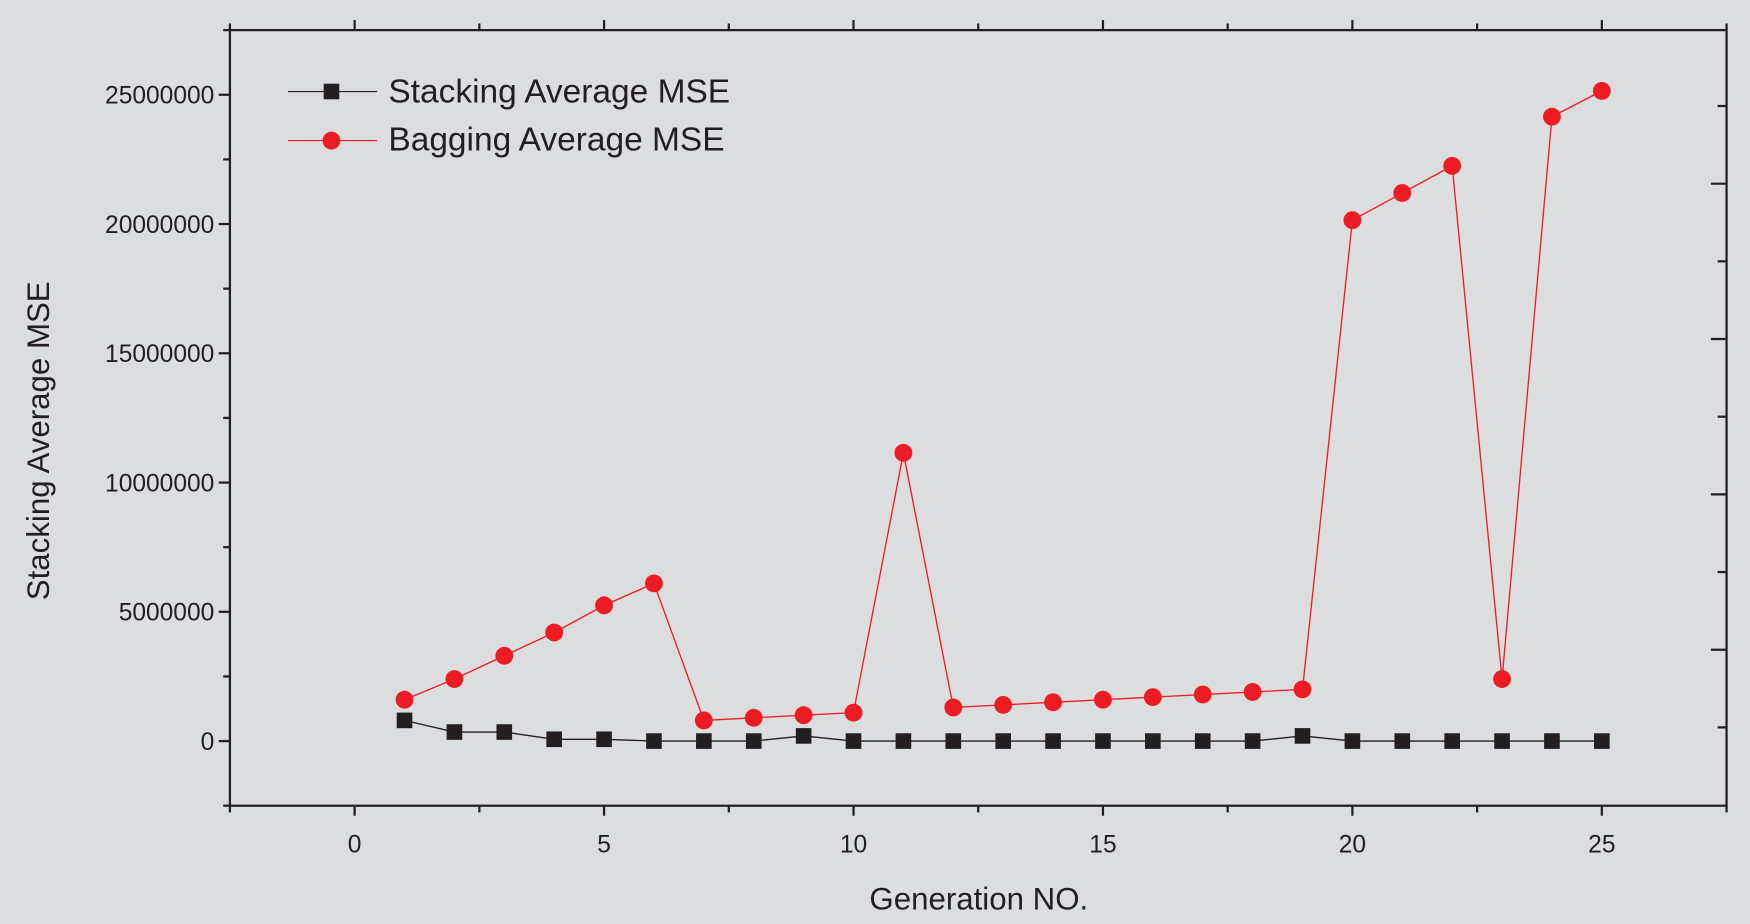  Describe the element at coordinates (1102, 845) in the screenshot. I see `x-tick-label: 15` at that location.